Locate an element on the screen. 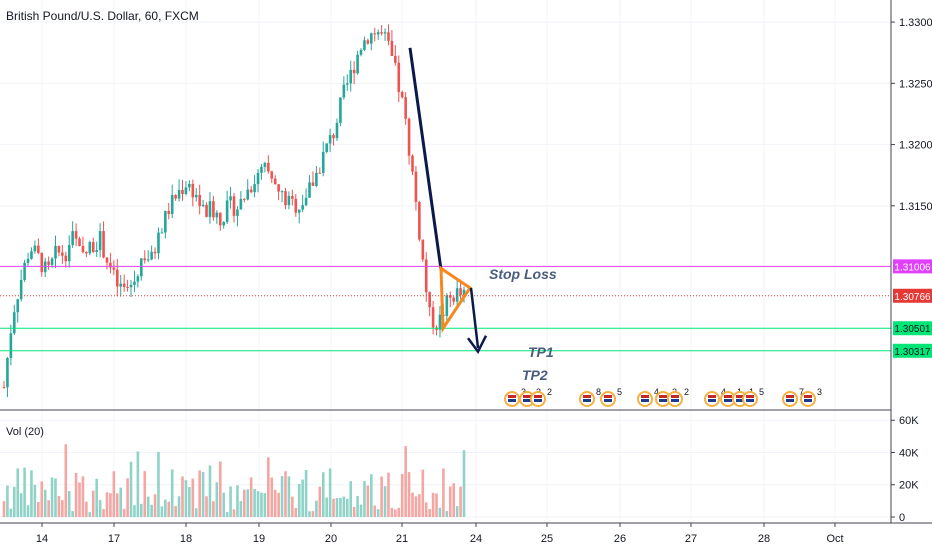 The width and height of the screenshot is (932, 550). event-marker: 3 is located at coordinates (811, 397).